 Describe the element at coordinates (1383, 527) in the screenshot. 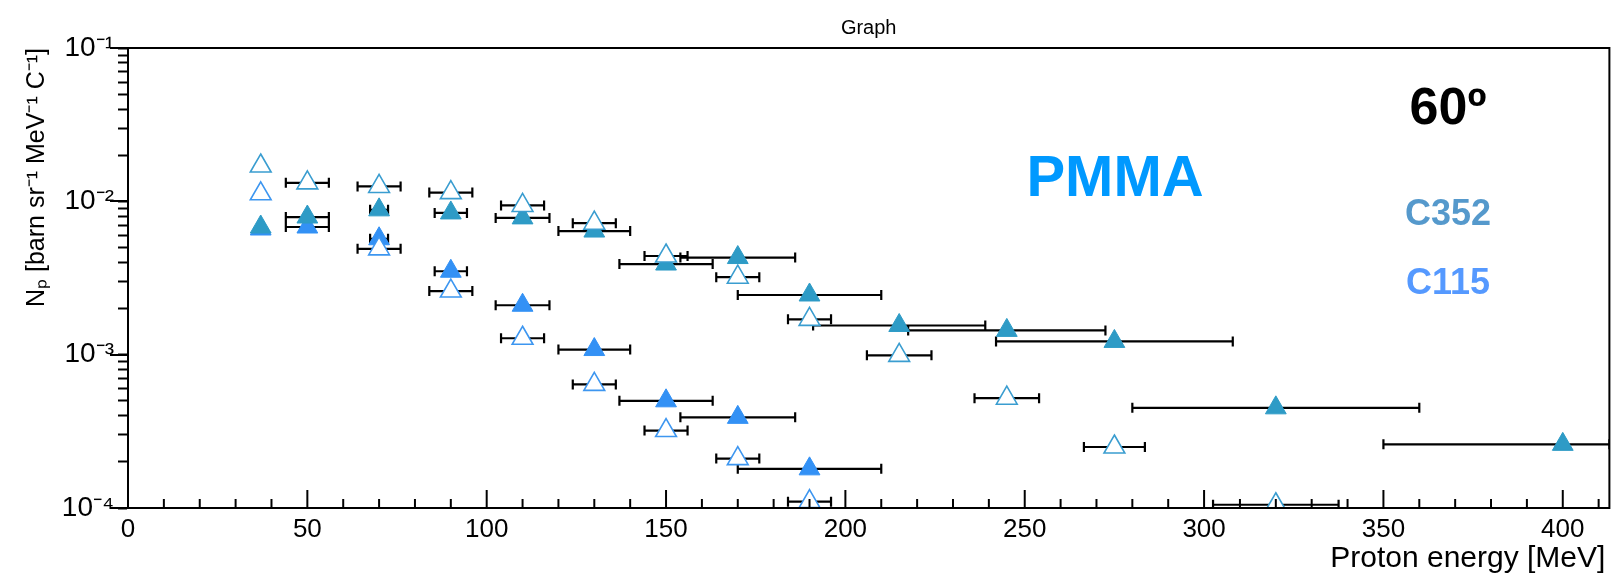

I see `x-tick-label: 350` at that location.